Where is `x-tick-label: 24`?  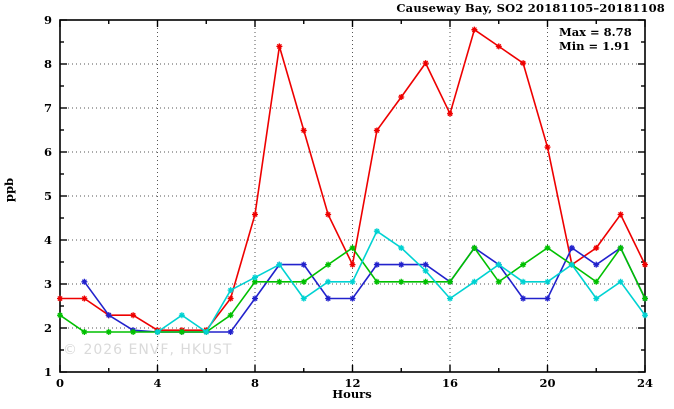
x-tick-label: 24 is located at coordinates (645, 383).